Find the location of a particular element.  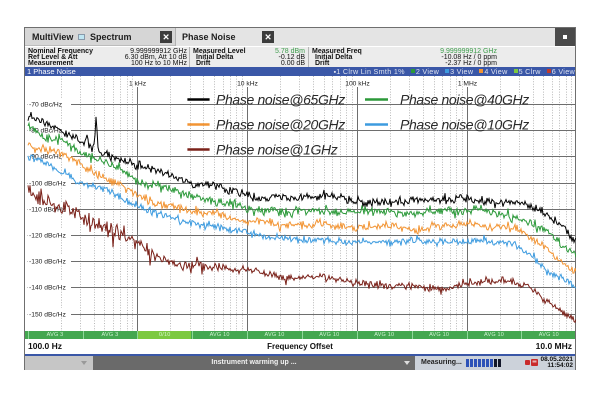

svg-text: 1 kHz is located at coordinates (138, 84).